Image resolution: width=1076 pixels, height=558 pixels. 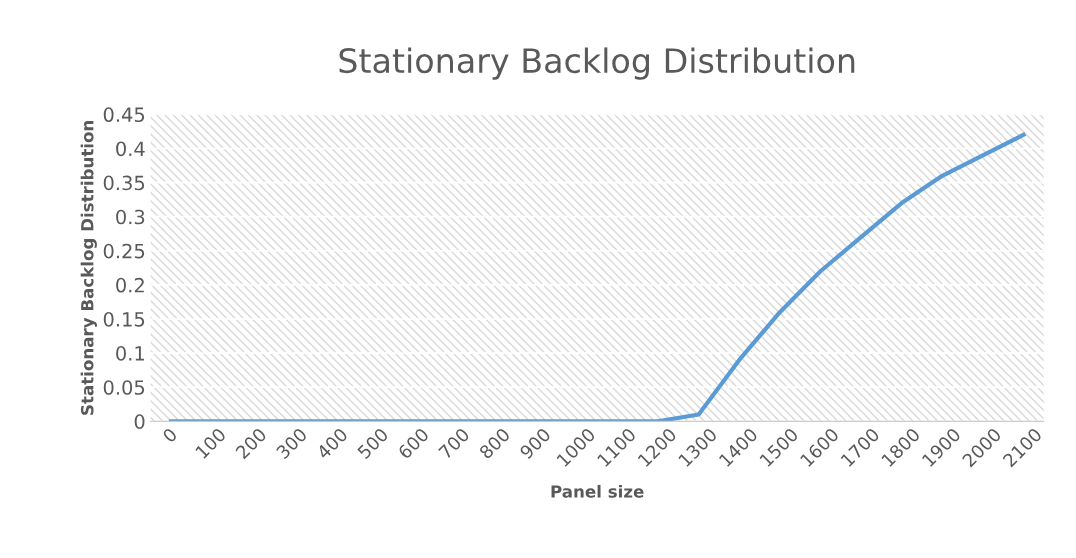 I want to click on y-tick-label: 0.45, so click(x=124, y=115).